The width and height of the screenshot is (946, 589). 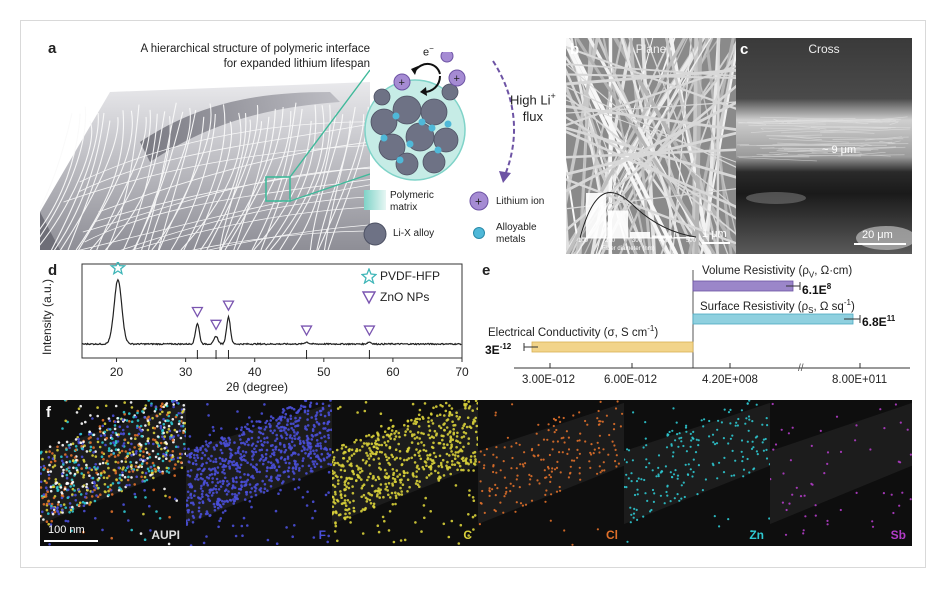 What do you see at coordinates (716, 243) in the screenshot?
I see `scale-bar-b` at bounding box center [716, 243].